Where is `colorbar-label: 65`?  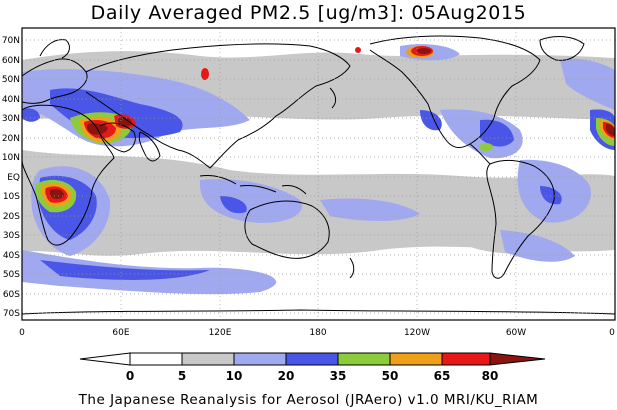
colorbar-label: 65 is located at coordinates (442, 376).